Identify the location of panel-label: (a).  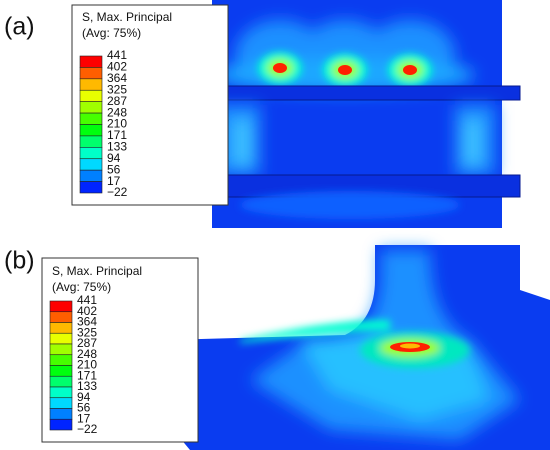
(19, 27).